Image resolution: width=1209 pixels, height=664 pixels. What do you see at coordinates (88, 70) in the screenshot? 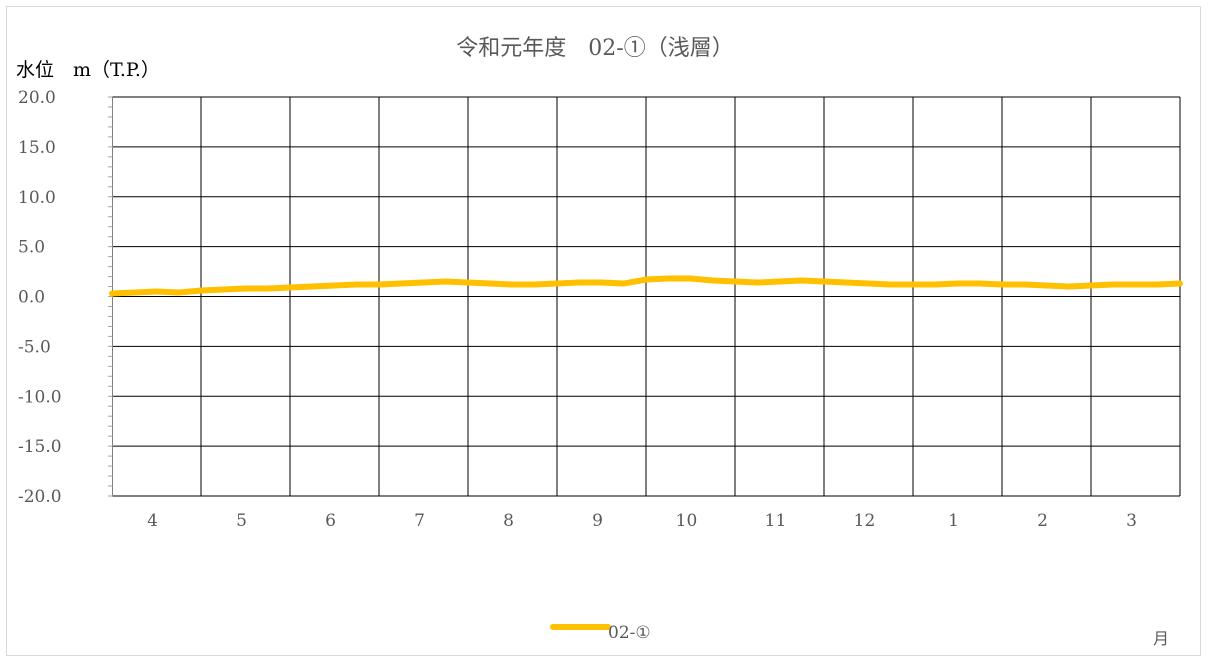
I see `y-axis-label: 水位 m（T.P.）` at bounding box center [88, 70].